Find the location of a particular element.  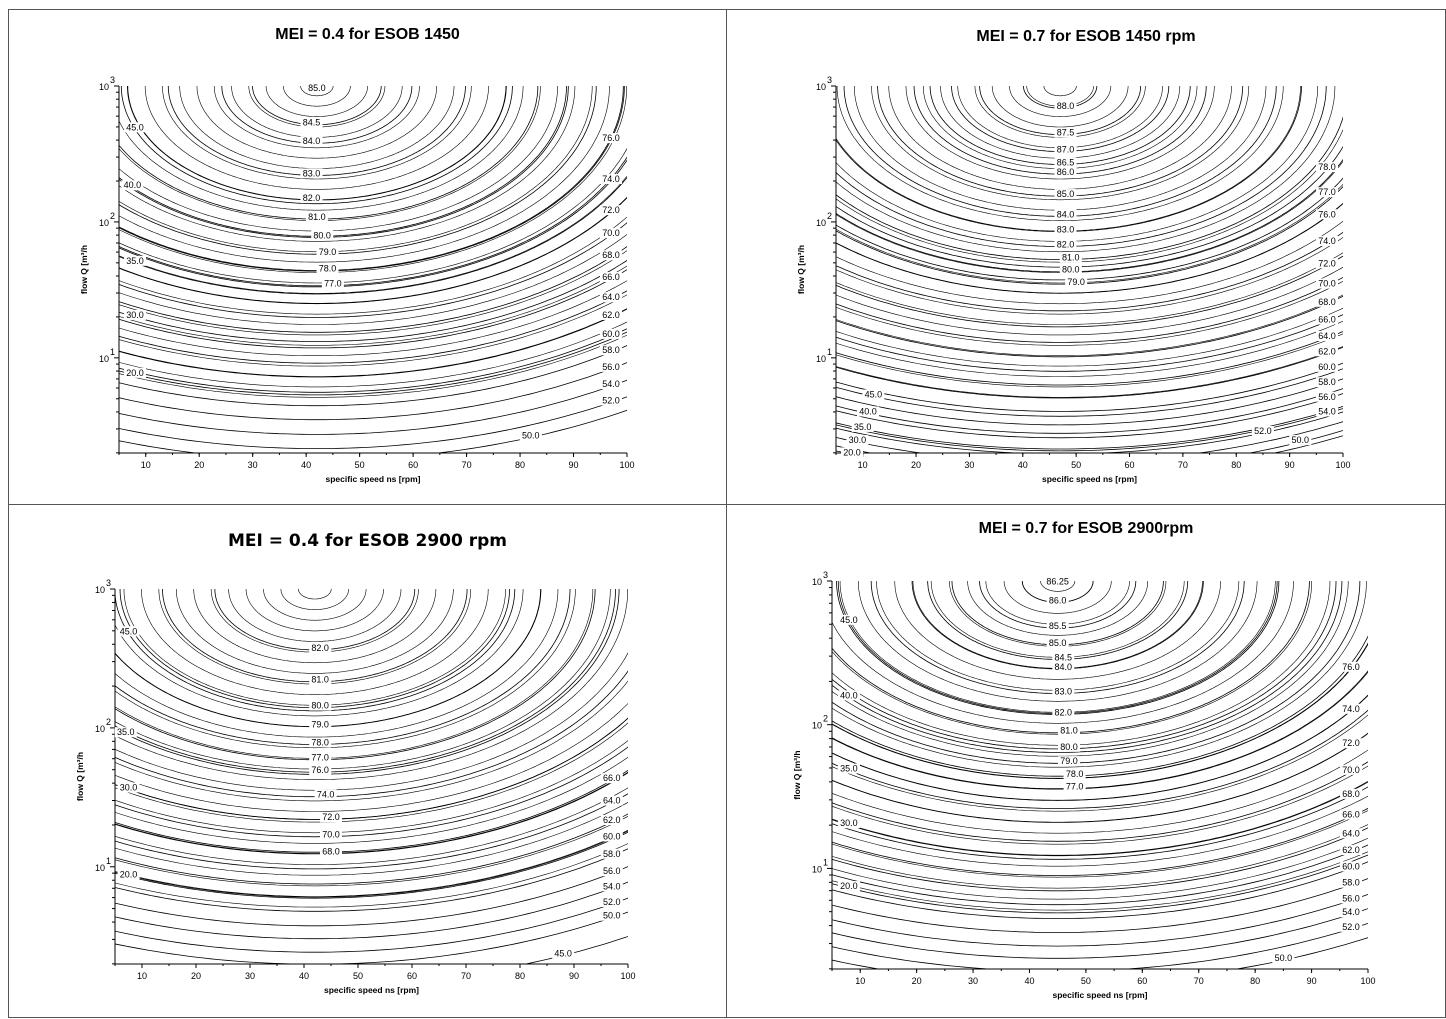

x-tick-label: 100 is located at coordinates (1367, 981).